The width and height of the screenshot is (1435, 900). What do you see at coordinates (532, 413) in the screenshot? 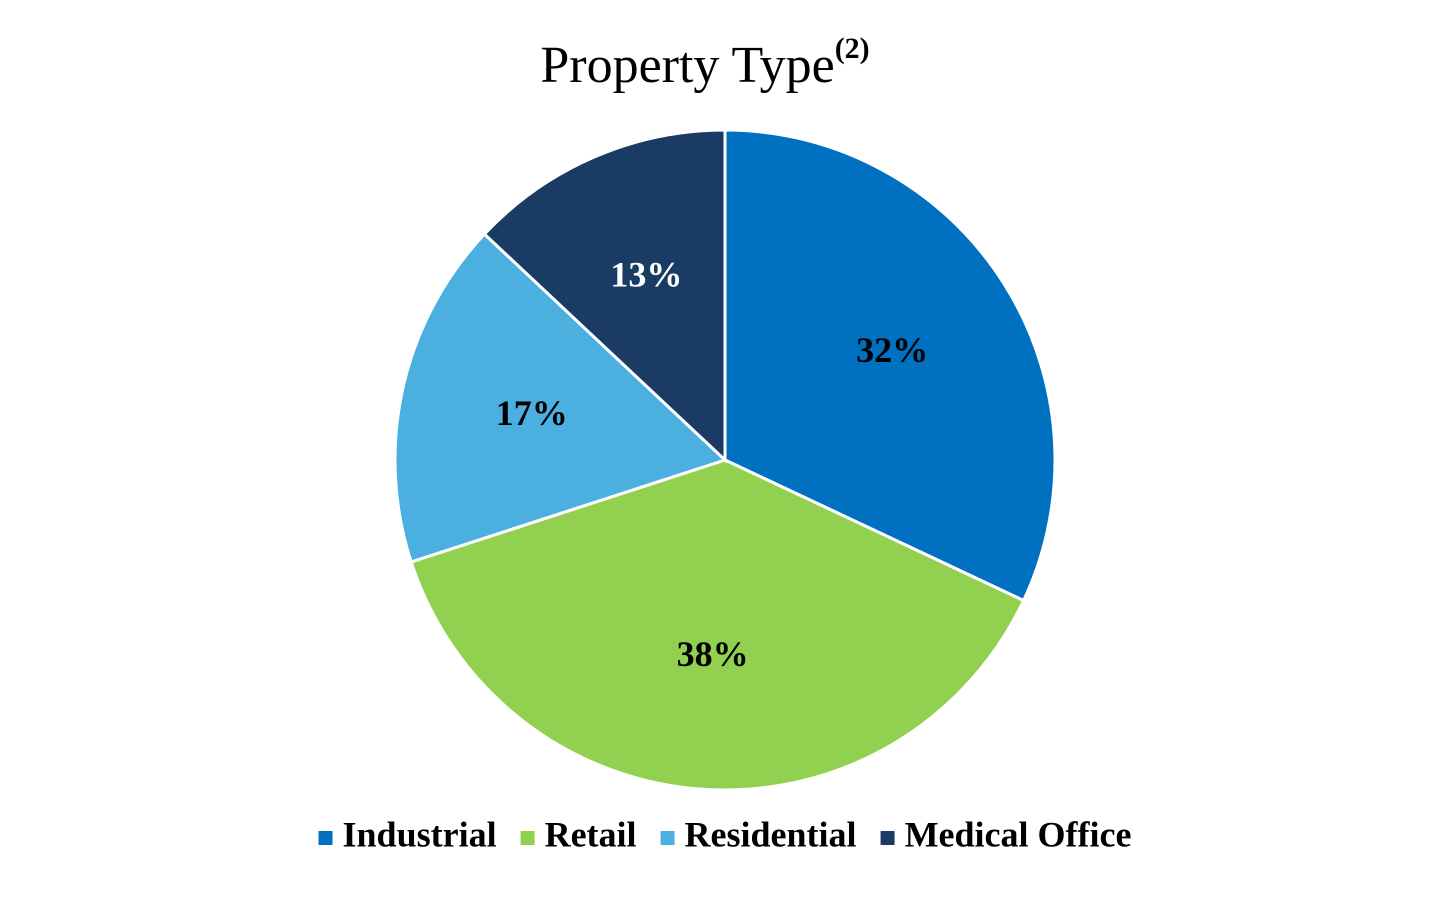
I see `data-label: 17%` at bounding box center [532, 413].